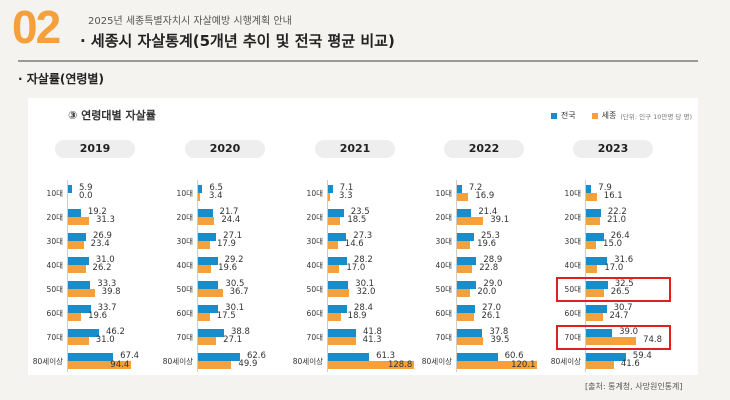 Image resolution: width=730 pixels, height=400 pixels. Describe the element at coordinates (97, 212) in the screenshot. I see `data-label: 19.2` at that location.